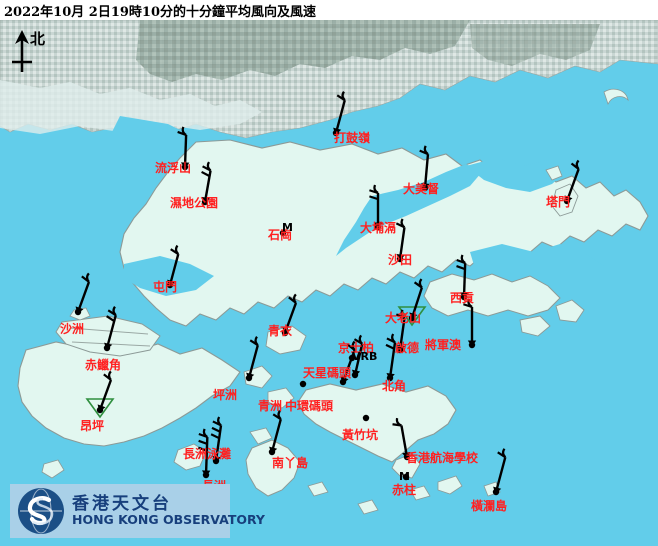 The image size is (658, 546). I want to click on stanley-peninsula, so click(406, 466).